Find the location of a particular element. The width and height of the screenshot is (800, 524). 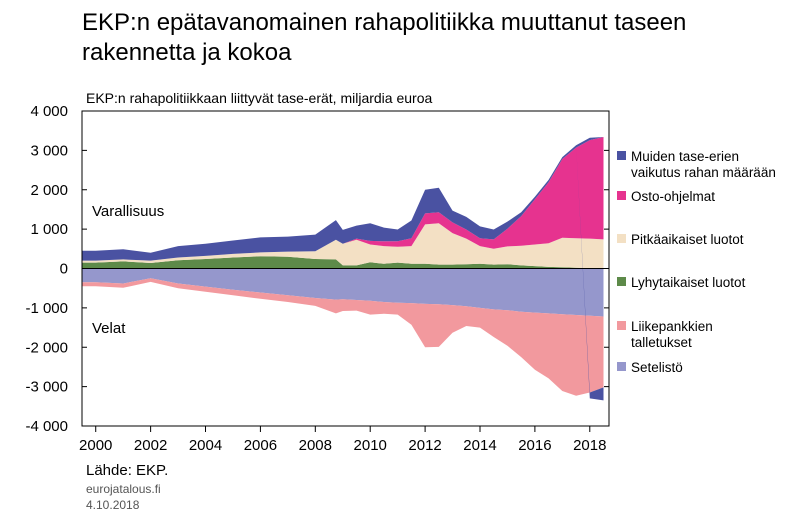

area-setelisto is located at coordinates (343, 292).